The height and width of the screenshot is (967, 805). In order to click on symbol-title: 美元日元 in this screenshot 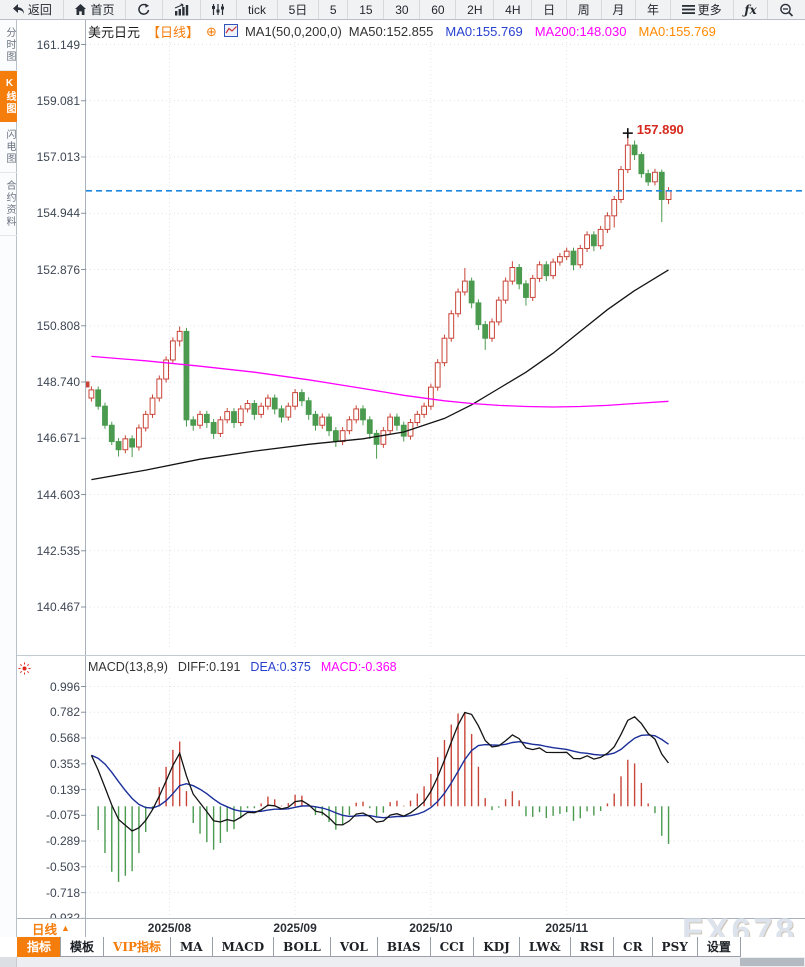, I will do `click(114, 32)`.